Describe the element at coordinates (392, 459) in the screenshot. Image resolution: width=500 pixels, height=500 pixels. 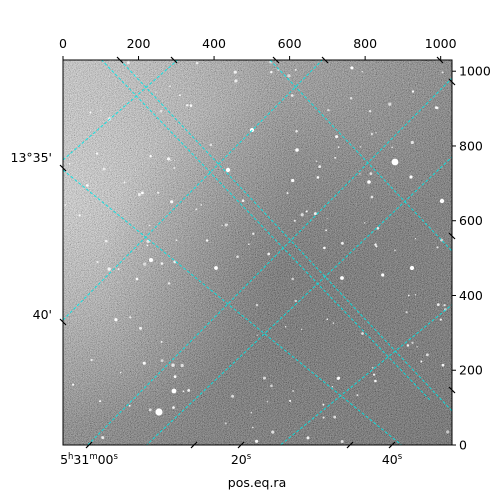
I see `ra-tick-label-2: 40s` at that location.